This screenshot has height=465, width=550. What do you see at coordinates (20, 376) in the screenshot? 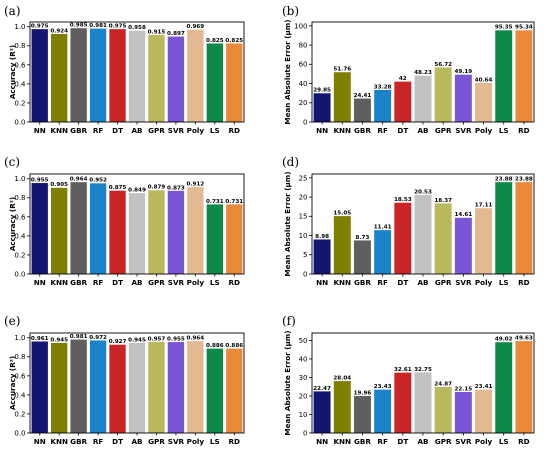
I see `y-tick-label: 0.6` at bounding box center [20, 376].